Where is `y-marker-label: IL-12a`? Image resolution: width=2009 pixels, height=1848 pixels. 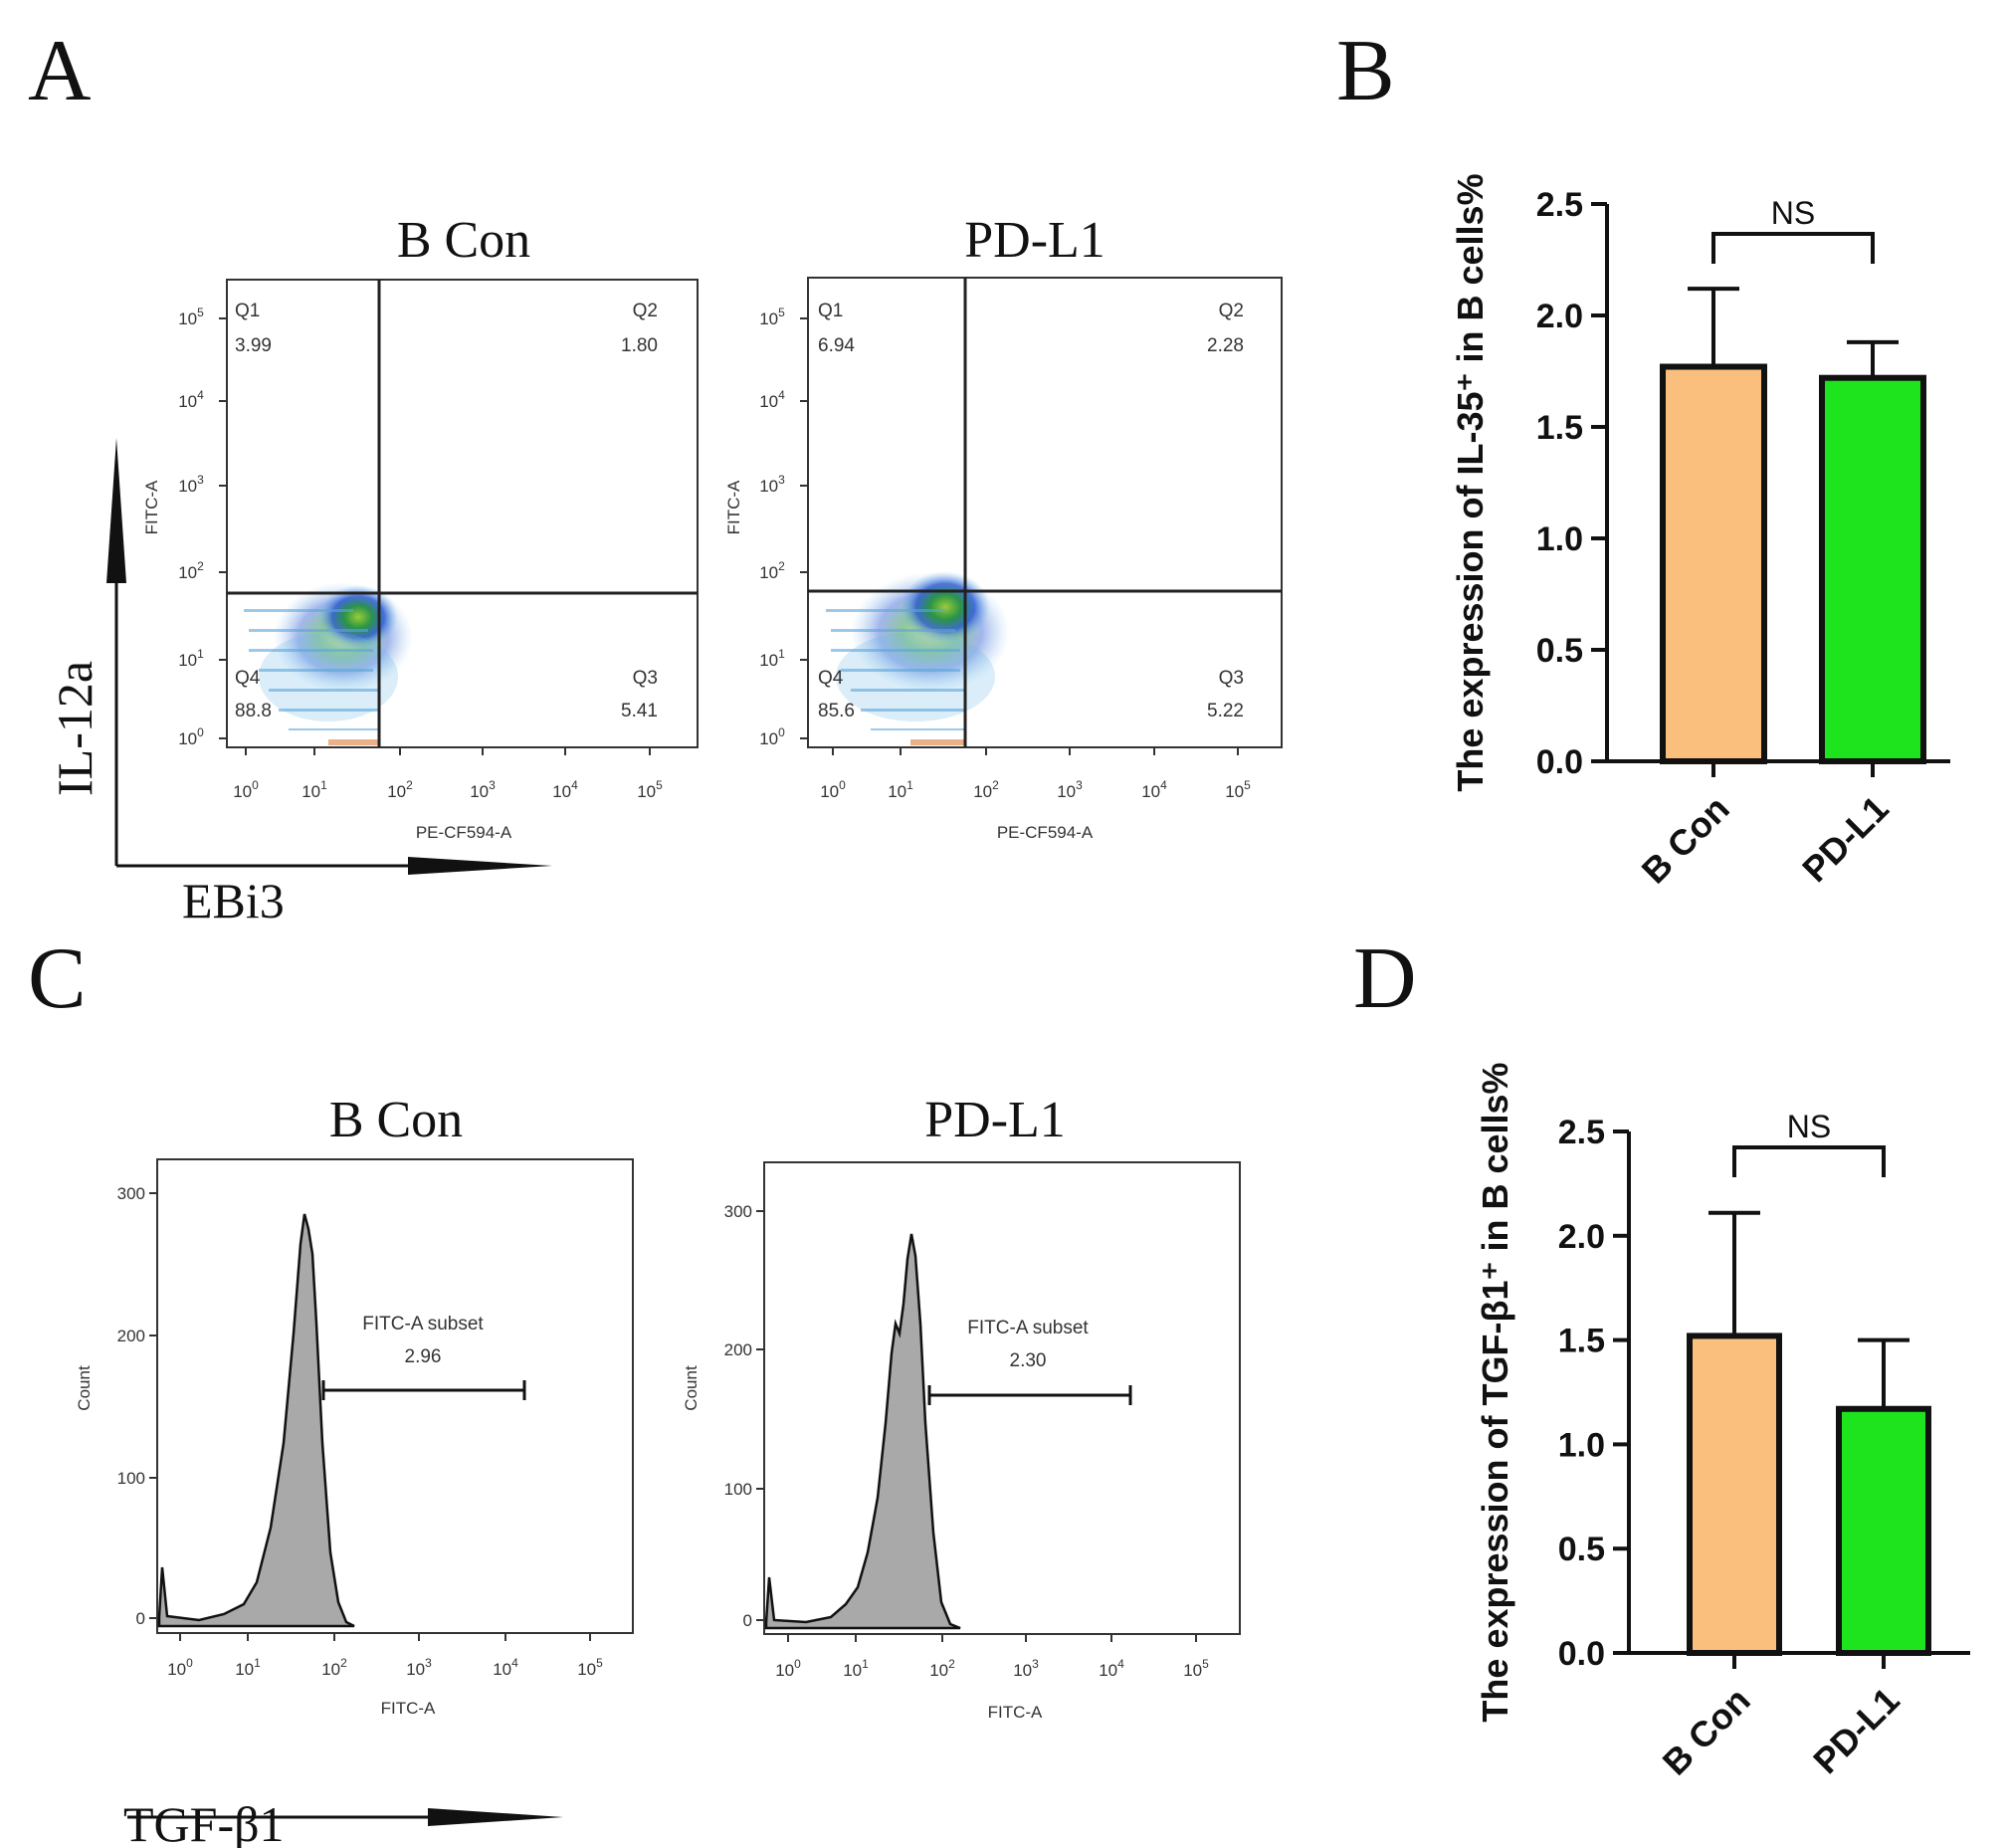
y-marker-label: IL-12a is located at coordinates (74, 729).